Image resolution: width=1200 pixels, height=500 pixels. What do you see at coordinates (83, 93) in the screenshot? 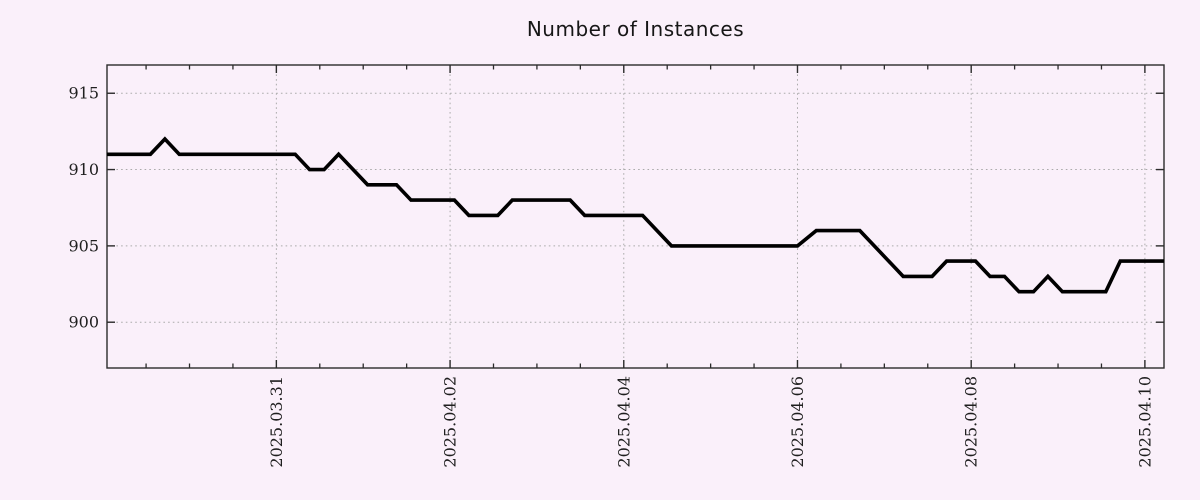
I see `y-tick-label: 915` at bounding box center [83, 93].